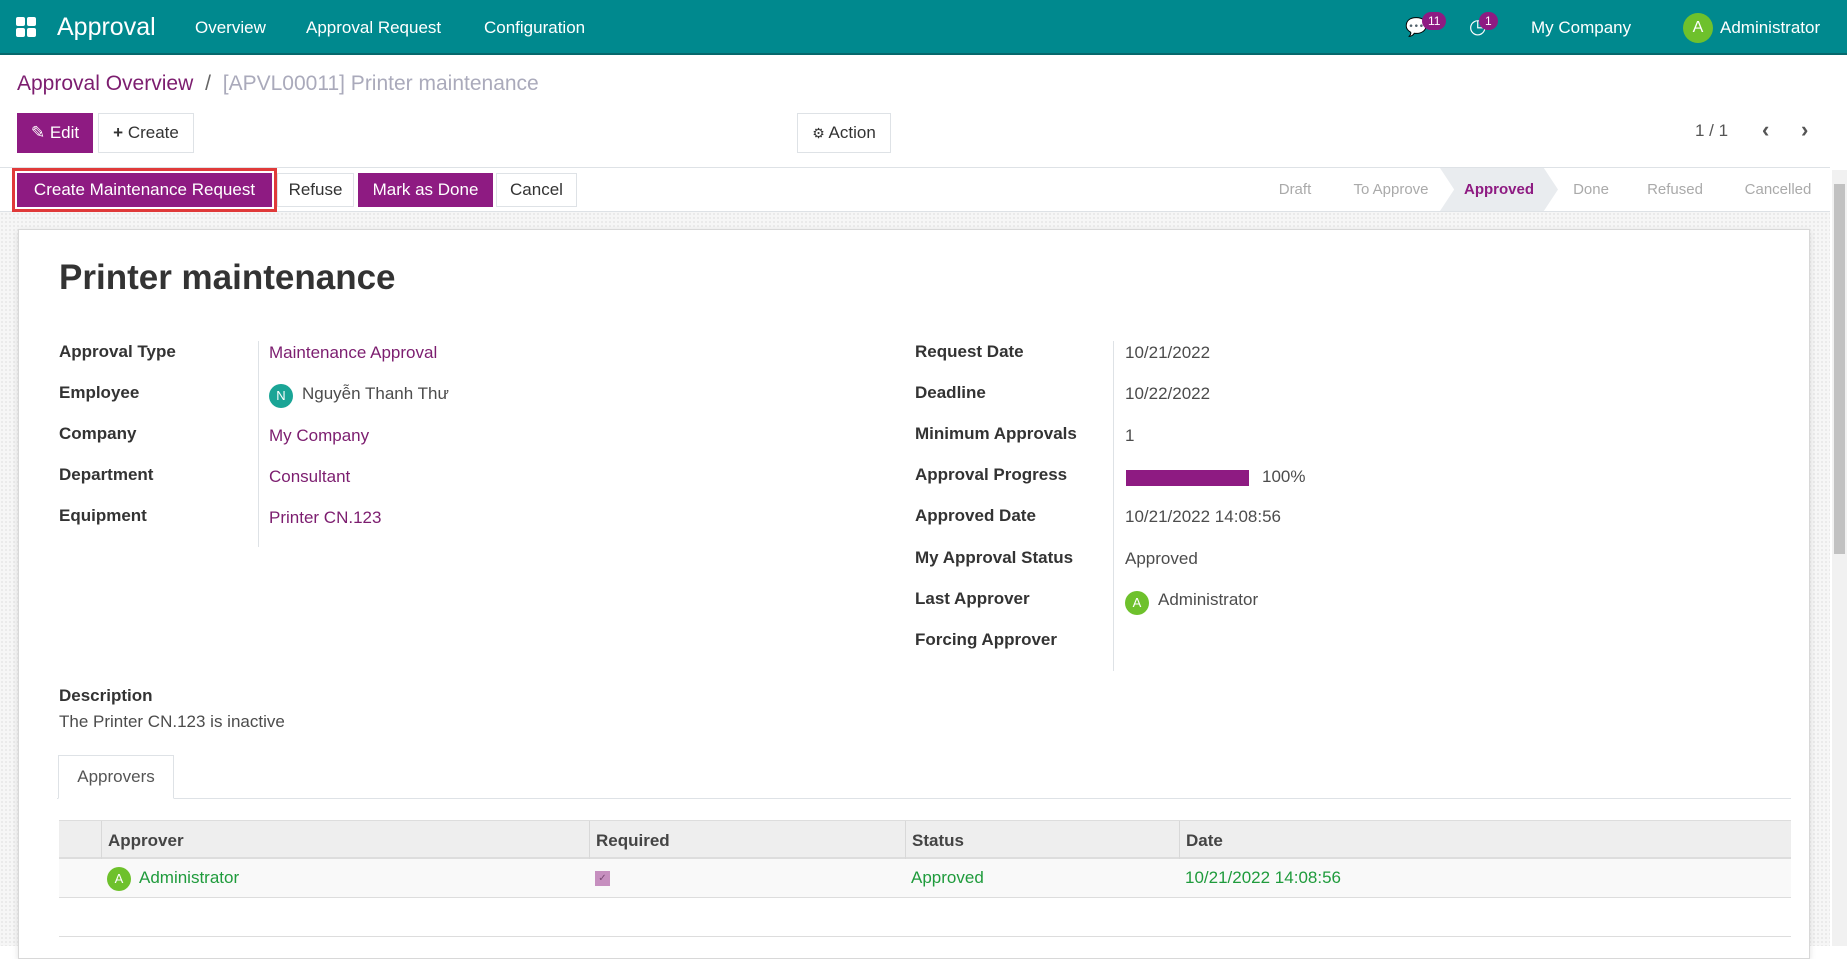 This screenshot has height=959, width=1847. What do you see at coordinates (1499, 189) in the screenshot?
I see `stage-approved: Approved` at bounding box center [1499, 189].